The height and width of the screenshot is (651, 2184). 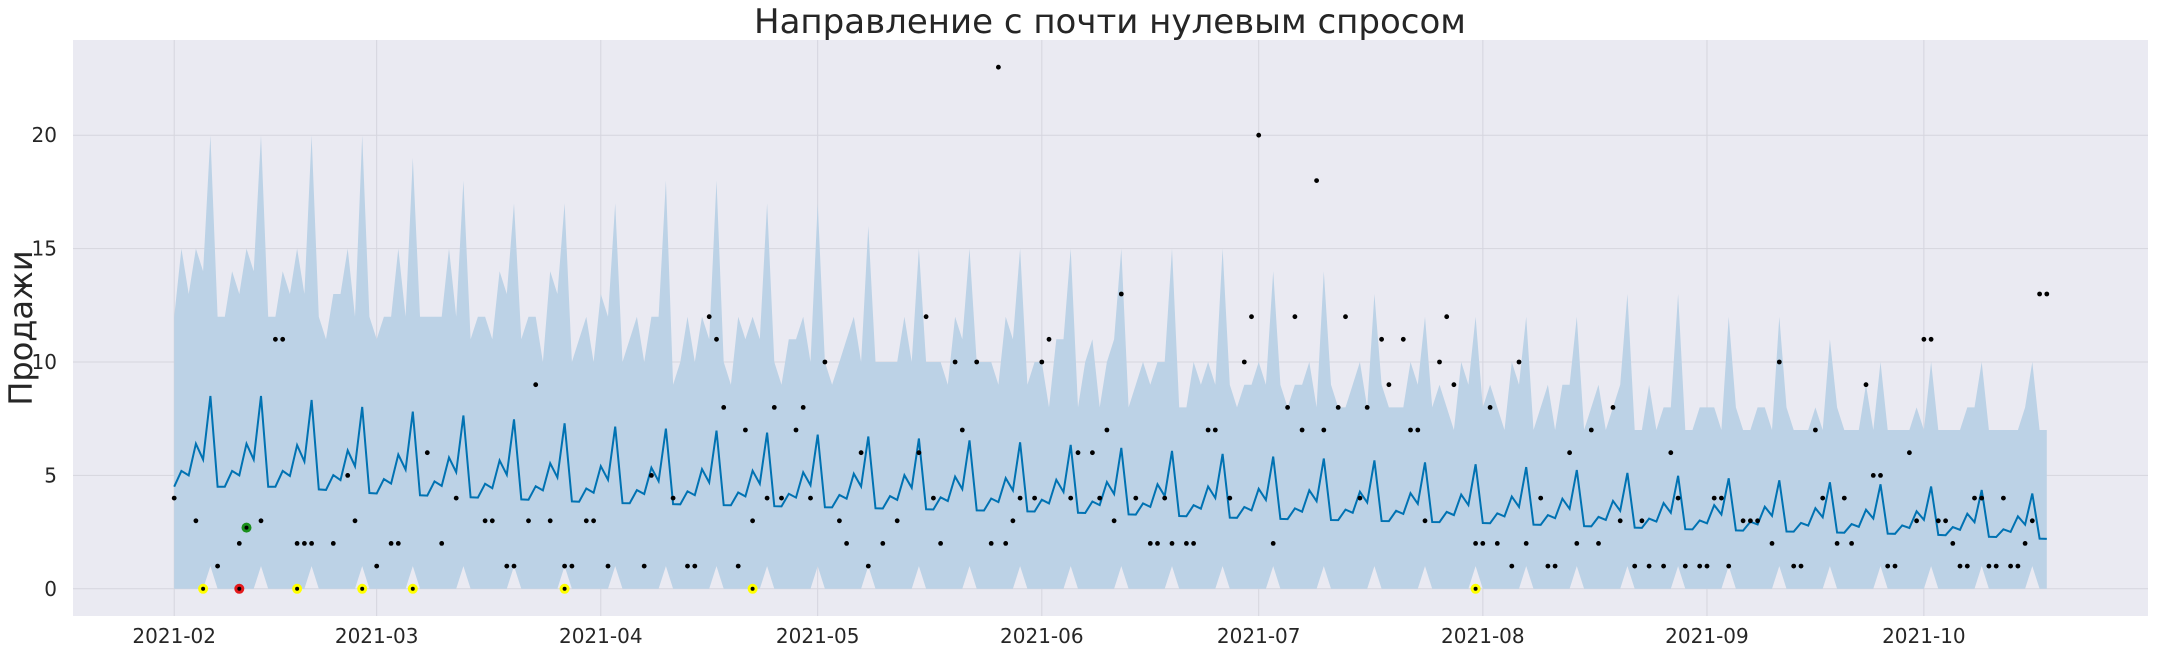 What do you see at coordinates (1483, 636) in the screenshot?
I see `x-tick-label: 2021-08` at bounding box center [1483, 636].